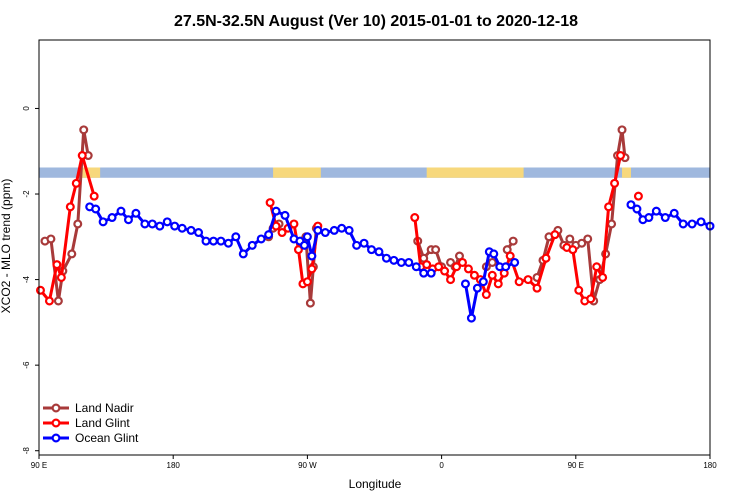  I want to click on x-axis: 90 E 180 90 W 0 90 E 180, so click(374, 462).